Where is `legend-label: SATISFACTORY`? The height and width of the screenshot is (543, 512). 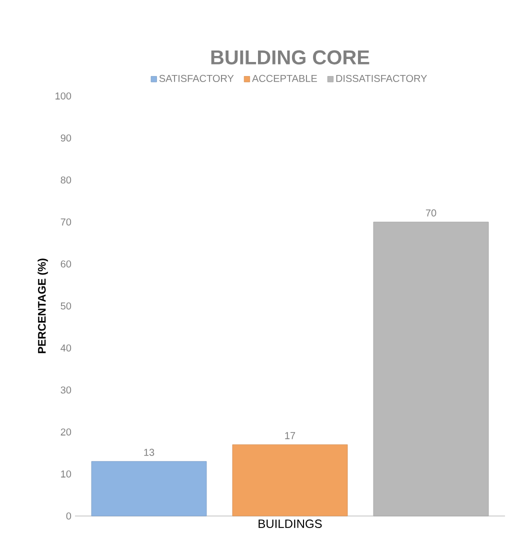 legend-label: SATISFACTORY is located at coordinates (196, 78).